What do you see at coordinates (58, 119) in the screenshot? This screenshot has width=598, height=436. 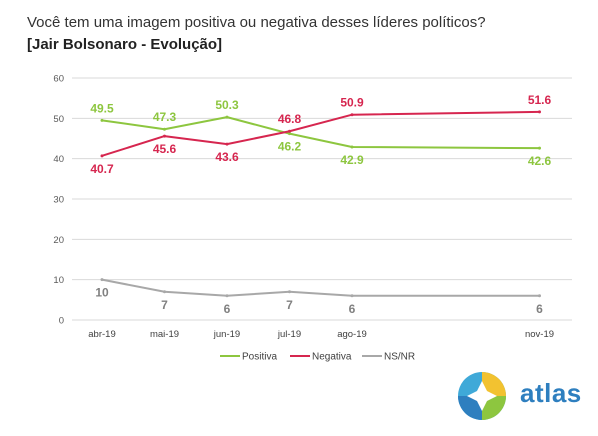 I see `y-tick-label: 50` at bounding box center [58, 119].